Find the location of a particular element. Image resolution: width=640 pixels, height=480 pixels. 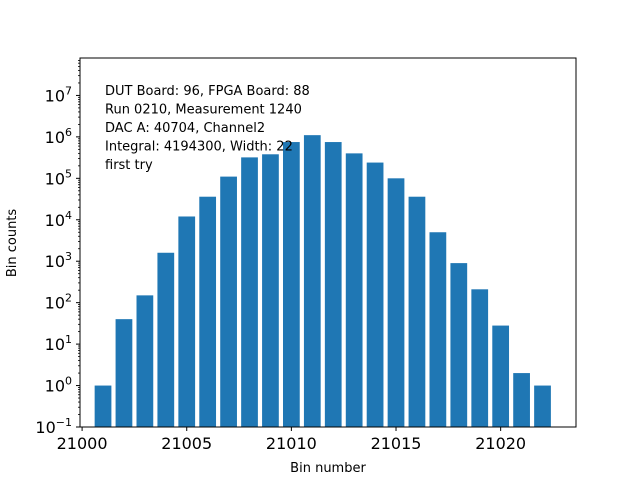

x-tick-label-21005: 21005 is located at coordinates (186, 443).